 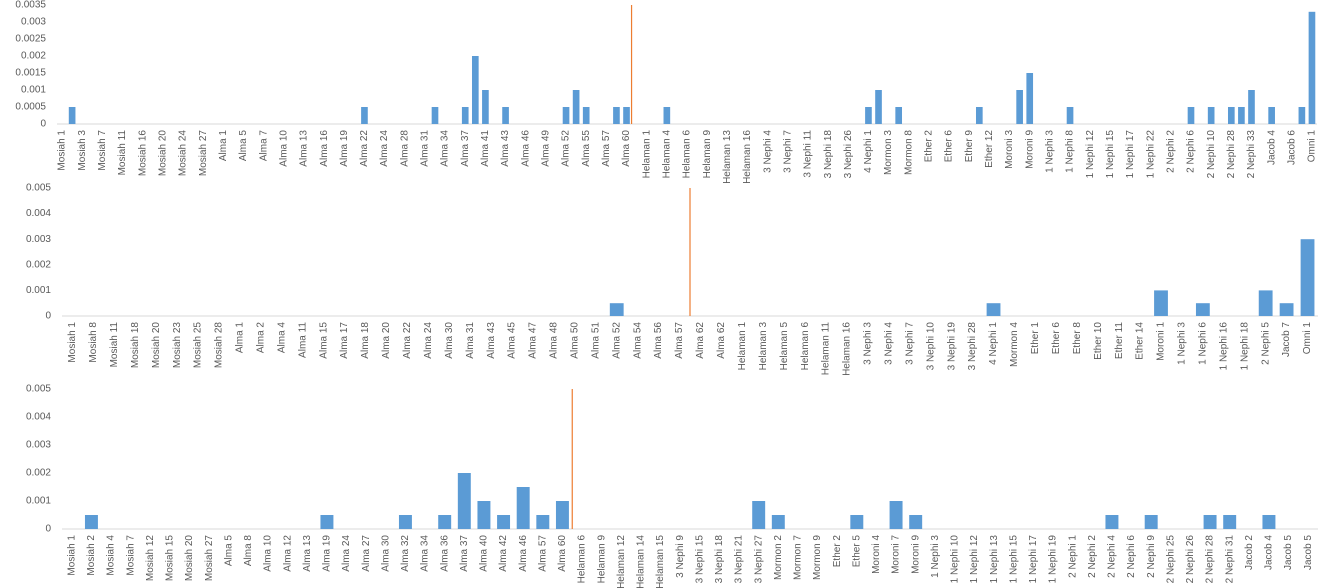 What do you see at coordinates (183, 153) in the screenshot?
I see `x-tick-label: Mosiah 24` at bounding box center [183, 153].